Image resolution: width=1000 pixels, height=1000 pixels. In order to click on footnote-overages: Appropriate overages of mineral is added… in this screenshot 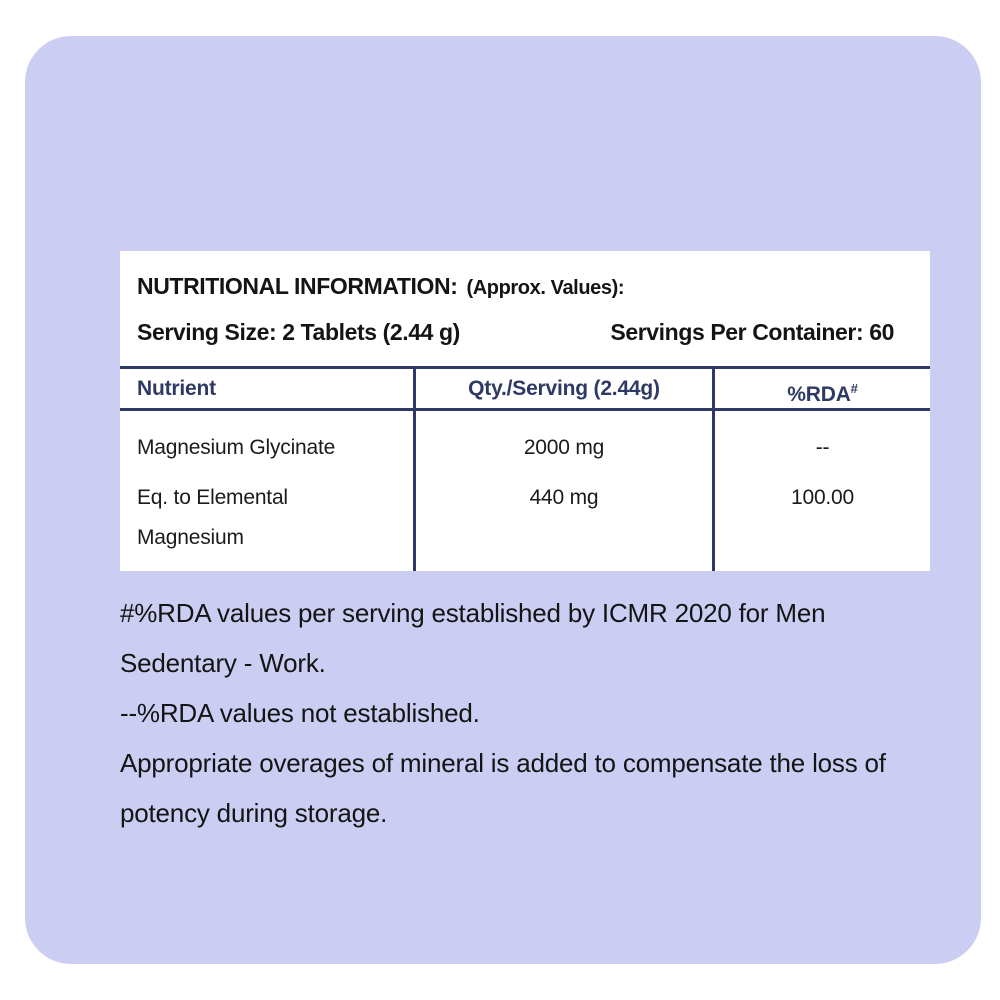, I will do `click(503, 788)`.